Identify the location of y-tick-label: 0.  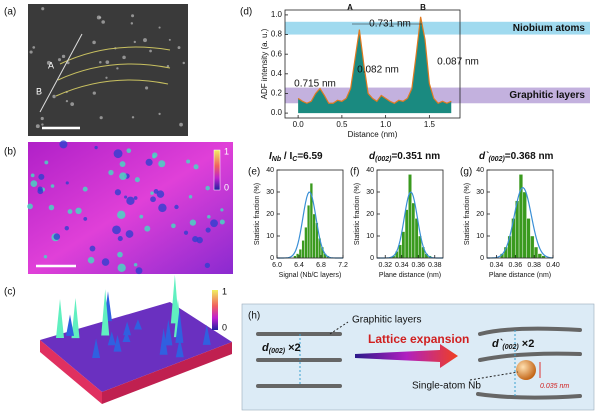
(372, 258).